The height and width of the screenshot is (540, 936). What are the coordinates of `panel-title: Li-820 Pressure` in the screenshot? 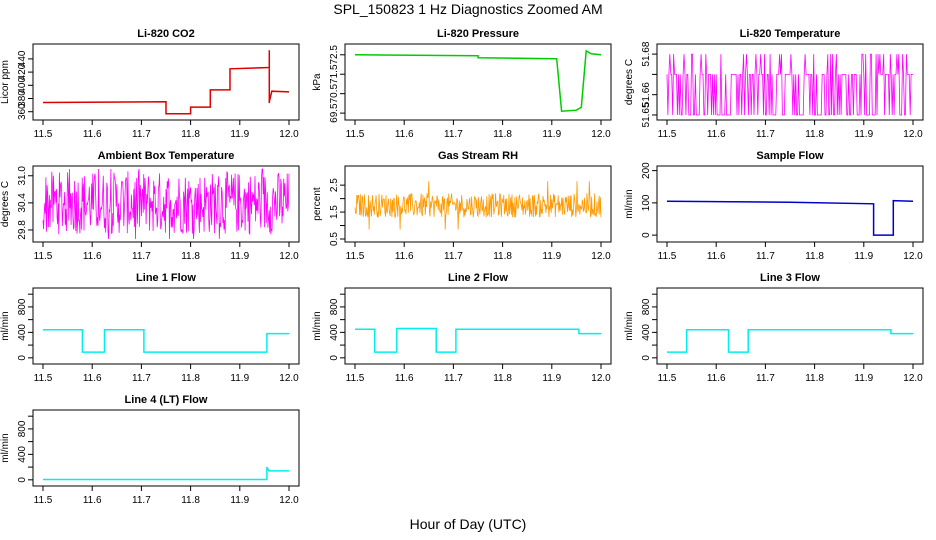 It's located at (478, 34).